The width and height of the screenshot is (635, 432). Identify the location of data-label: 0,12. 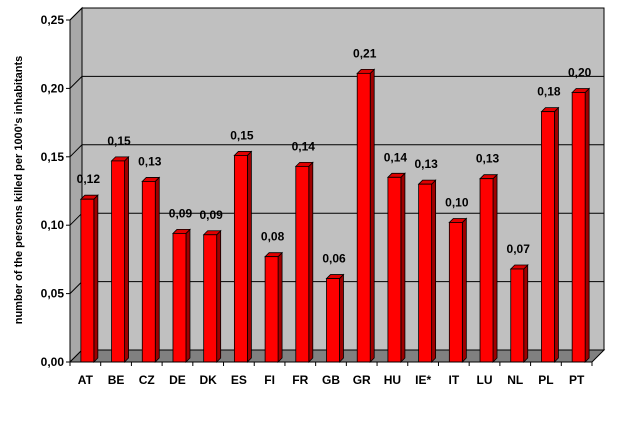
(89, 179).